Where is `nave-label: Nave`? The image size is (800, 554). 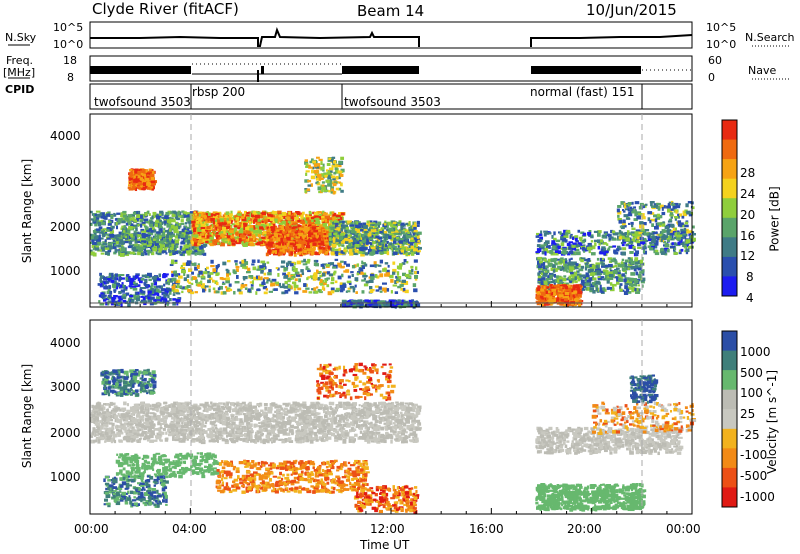
nave-label: Nave is located at coordinates (762, 70).